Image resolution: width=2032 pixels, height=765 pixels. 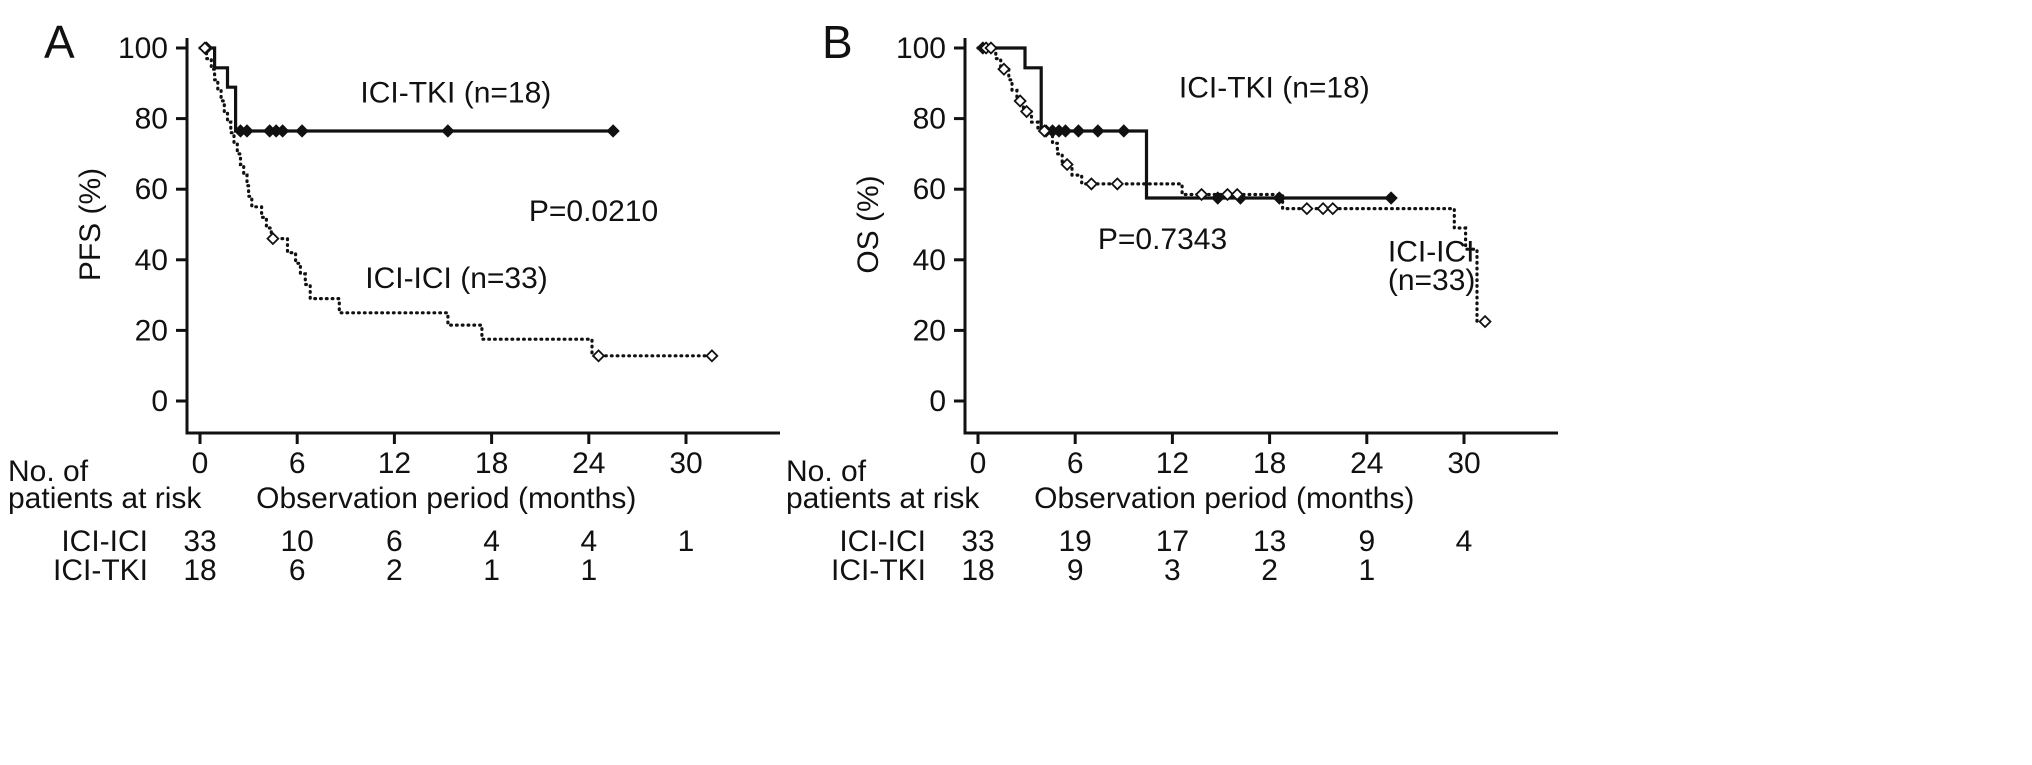 What do you see at coordinates (1172, 541) in the screenshot?
I see `risk-count: 17` at bounding box center [1172, 541].